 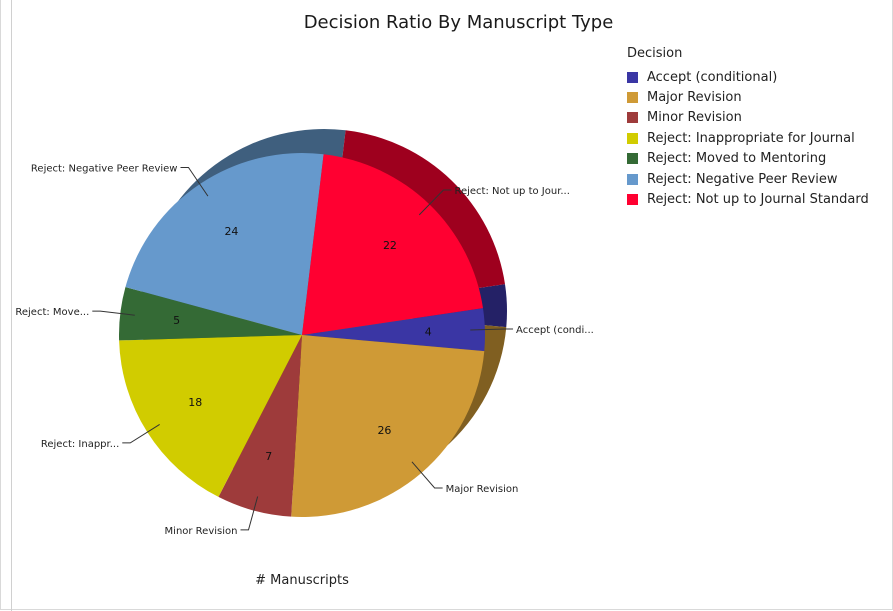 I want to click on pie-value-labels: 4 26 7 18 5 24 22, so click(x=302, y=344).